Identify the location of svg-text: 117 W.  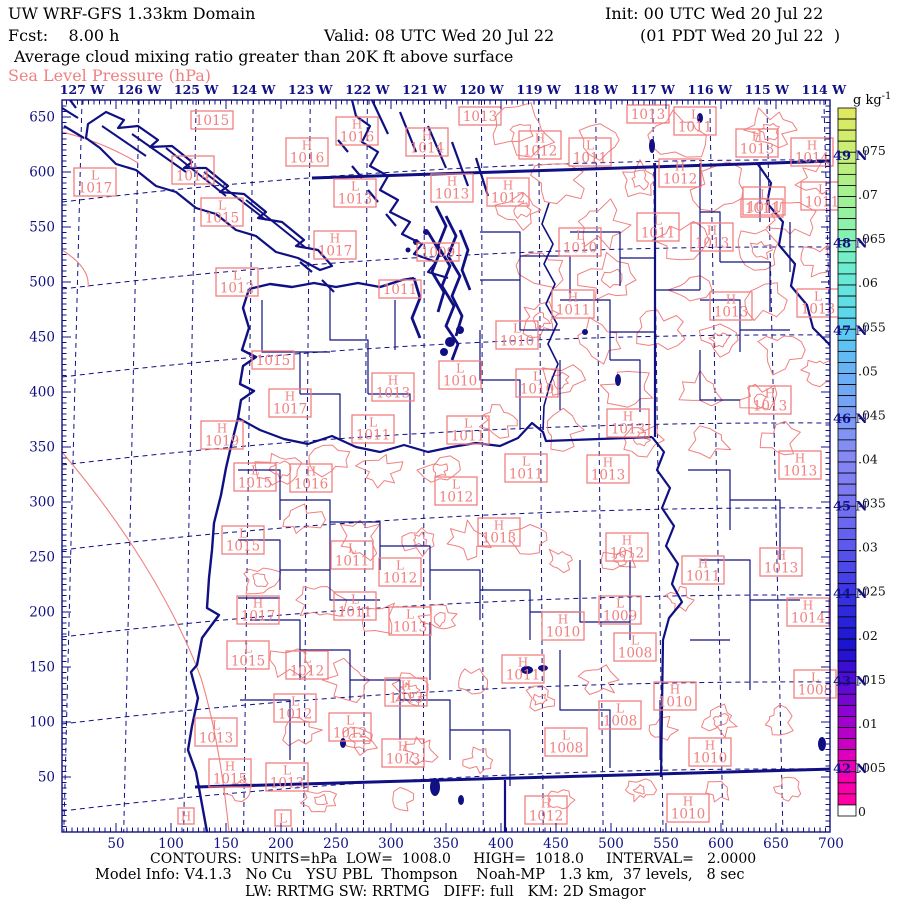
(652, 89).